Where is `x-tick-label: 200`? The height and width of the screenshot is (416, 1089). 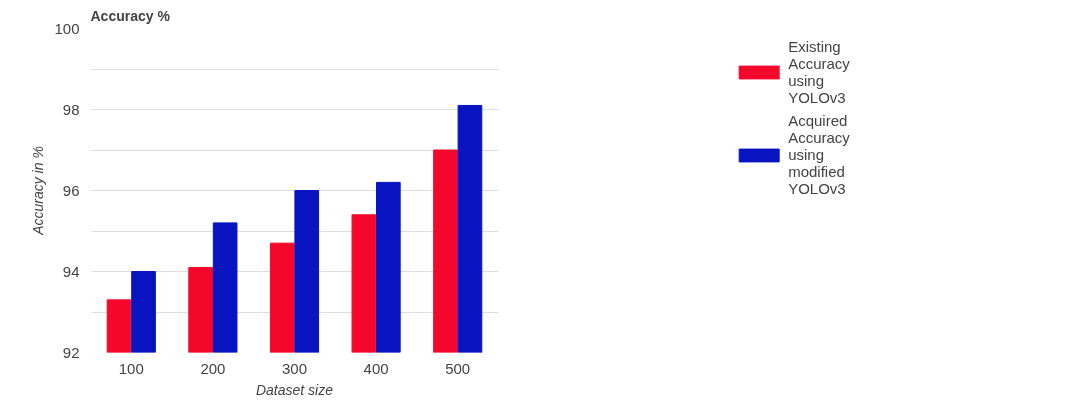 x-tick-label: 200 is located at coordinates (213, 368).